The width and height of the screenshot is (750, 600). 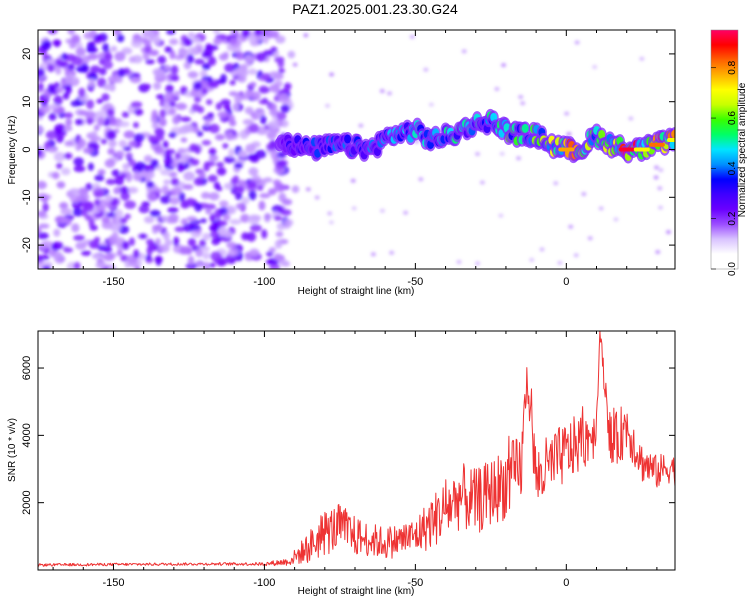 What do you see at coordinates (113, 583) in the screenshot?
I see `x-tick-label: -150` at bounding box center [113, 583].